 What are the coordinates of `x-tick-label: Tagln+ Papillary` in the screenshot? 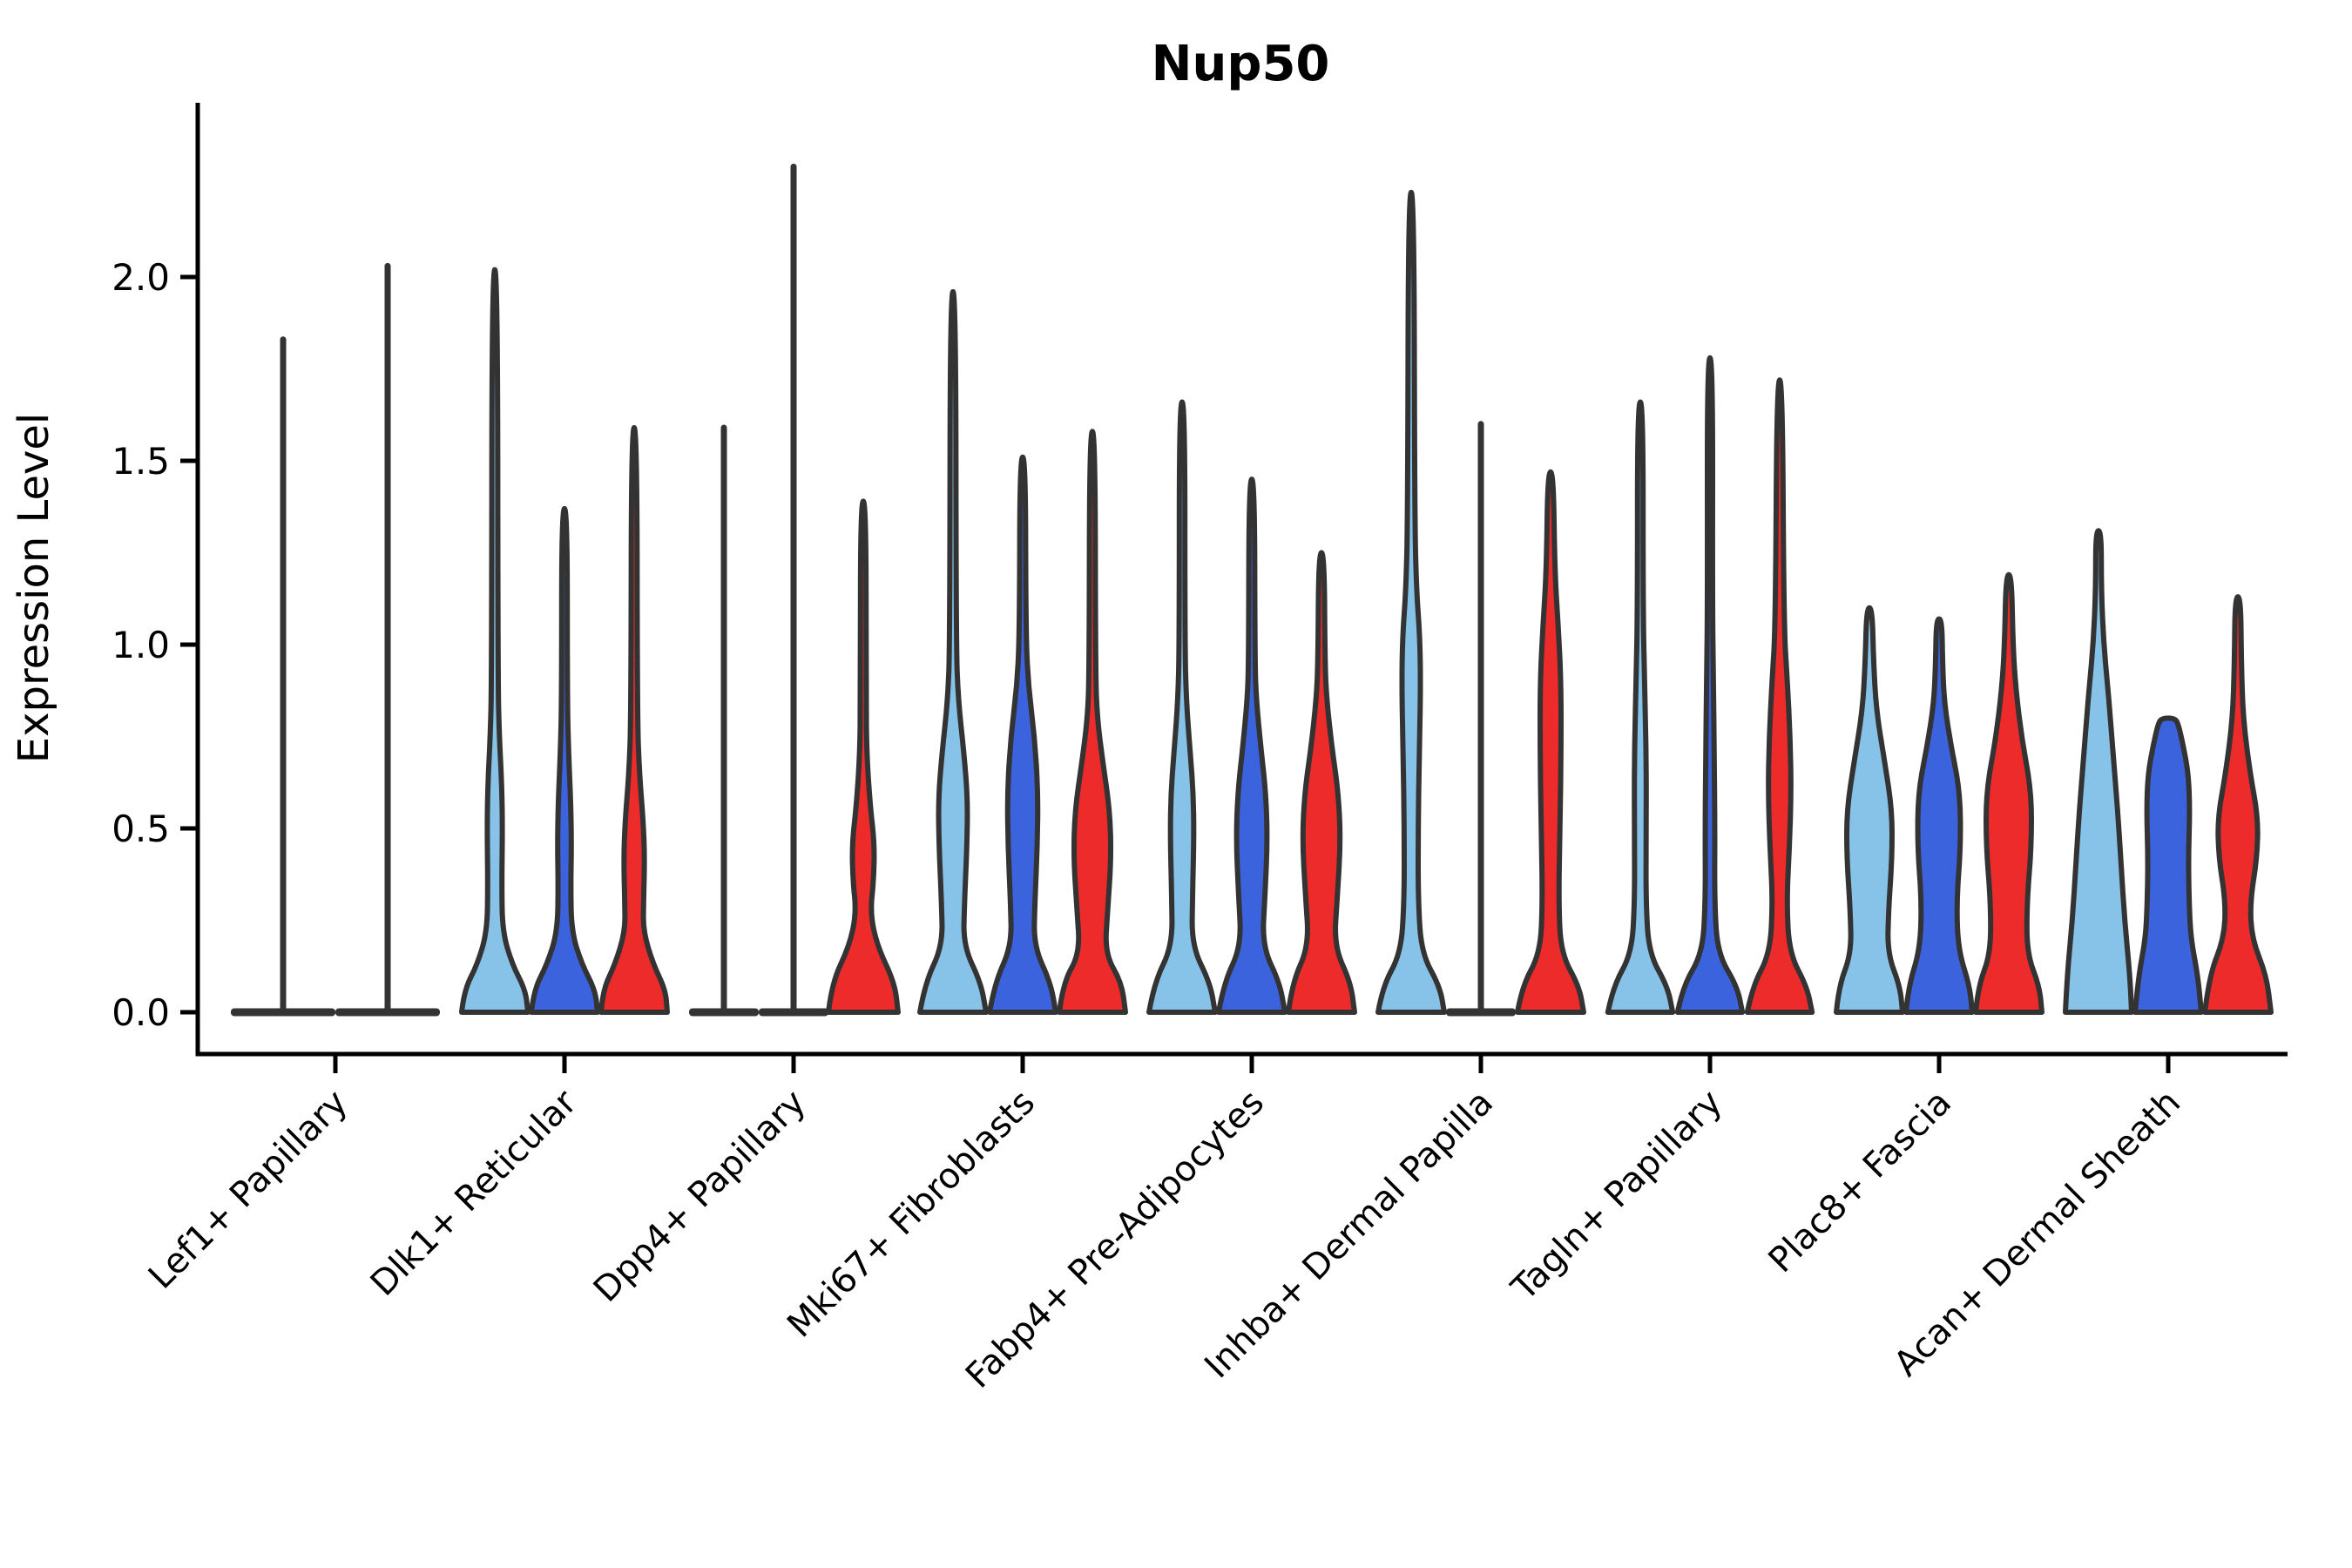 It's located at (1617, 1196).